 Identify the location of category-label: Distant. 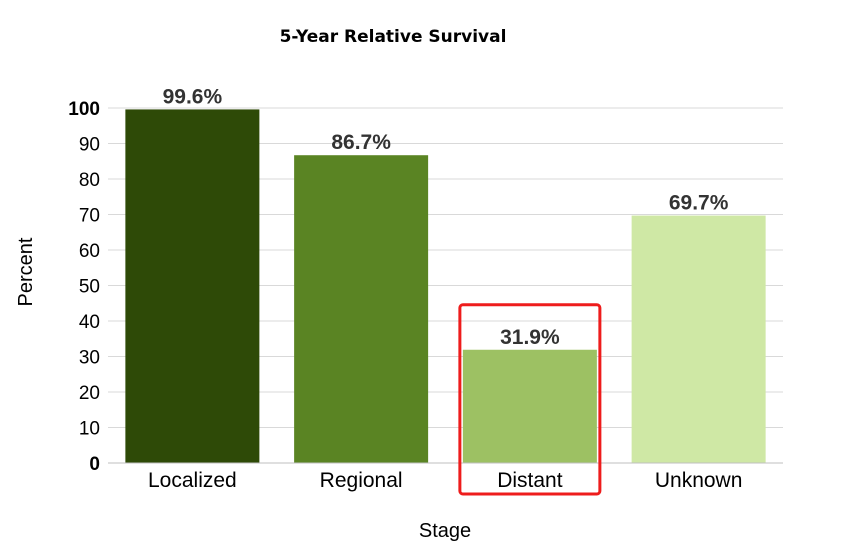
(530, 480).